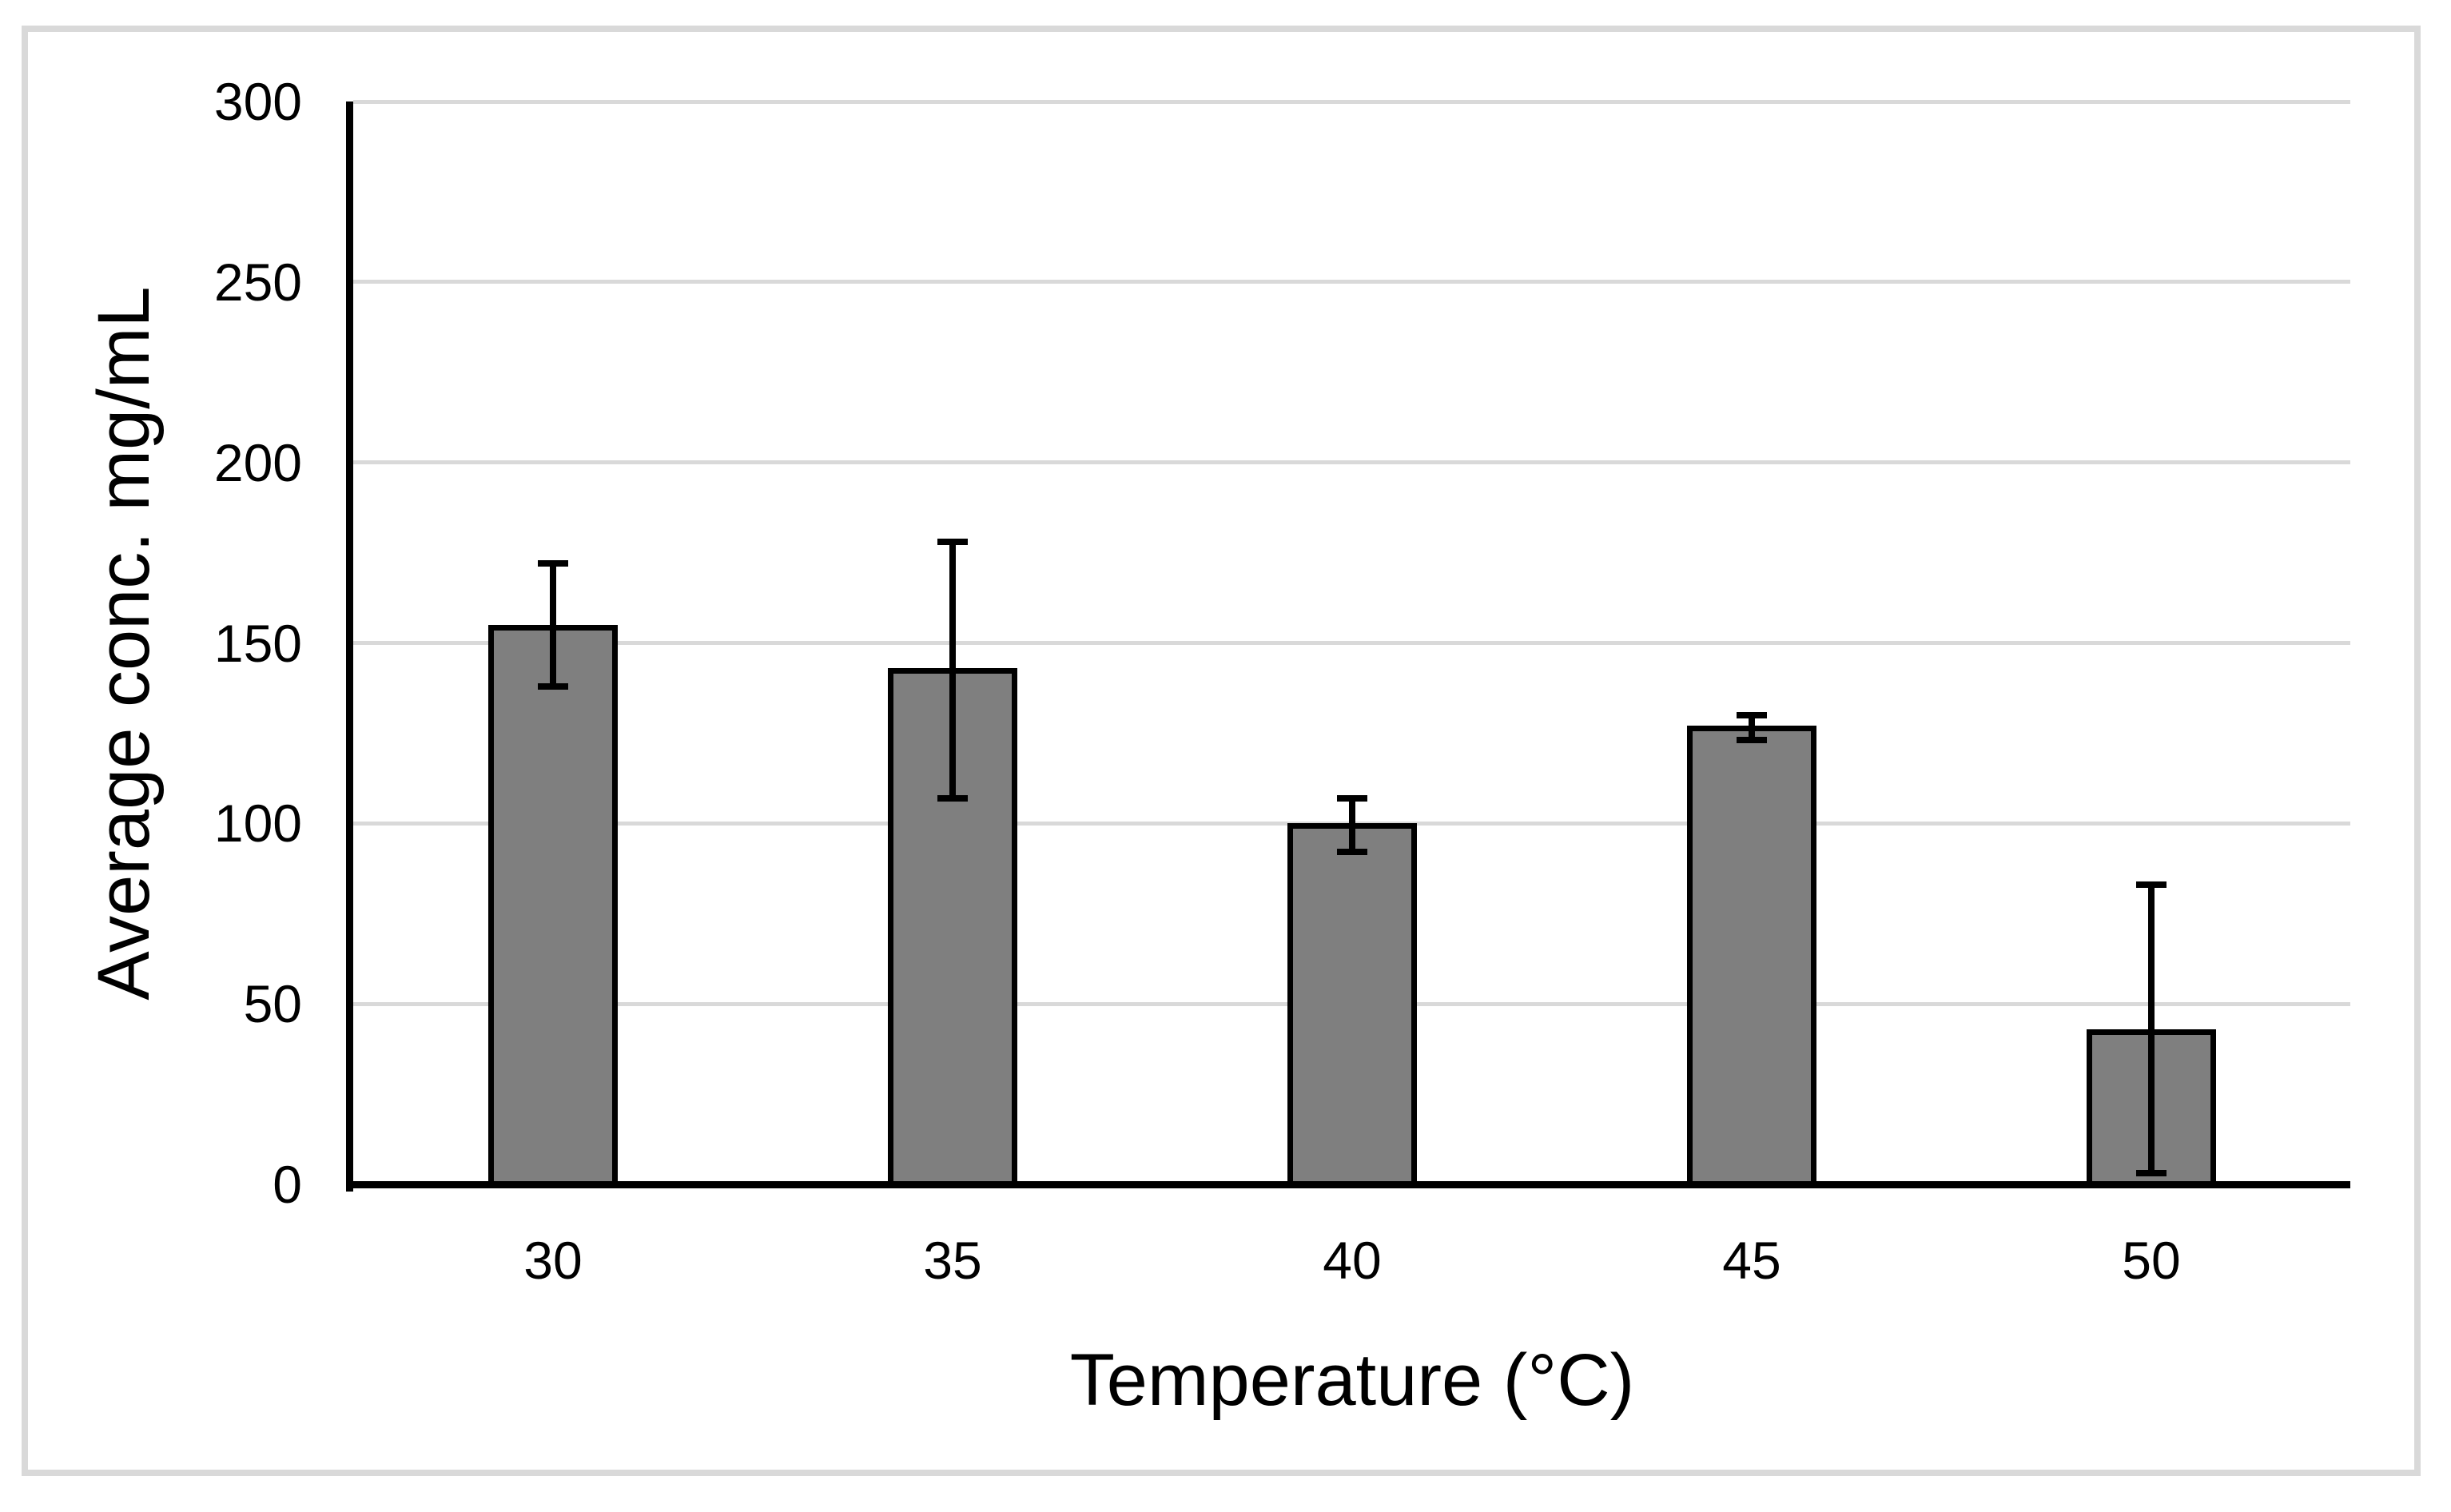 Image resolution: width=2451 pixels, height=1512 pixels. Describe the element at coordinates (2151, 1260) in the screenshot. I see `x-tick-label-50: 50` at that location.